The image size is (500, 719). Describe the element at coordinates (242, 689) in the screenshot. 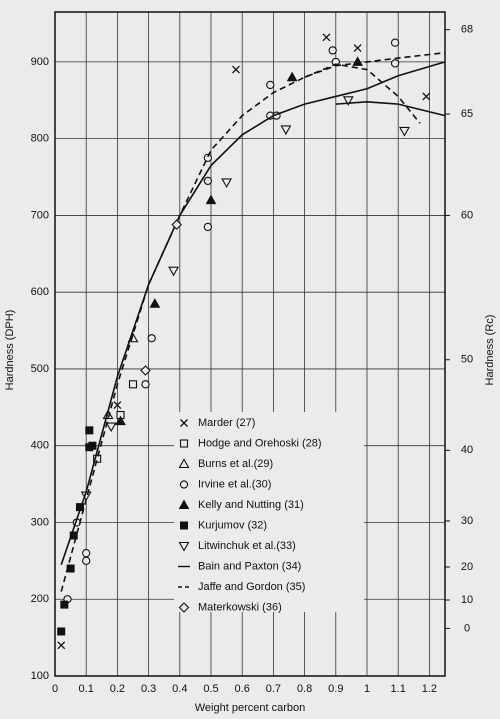

I see `x-tick-label: 0.6` at that location.